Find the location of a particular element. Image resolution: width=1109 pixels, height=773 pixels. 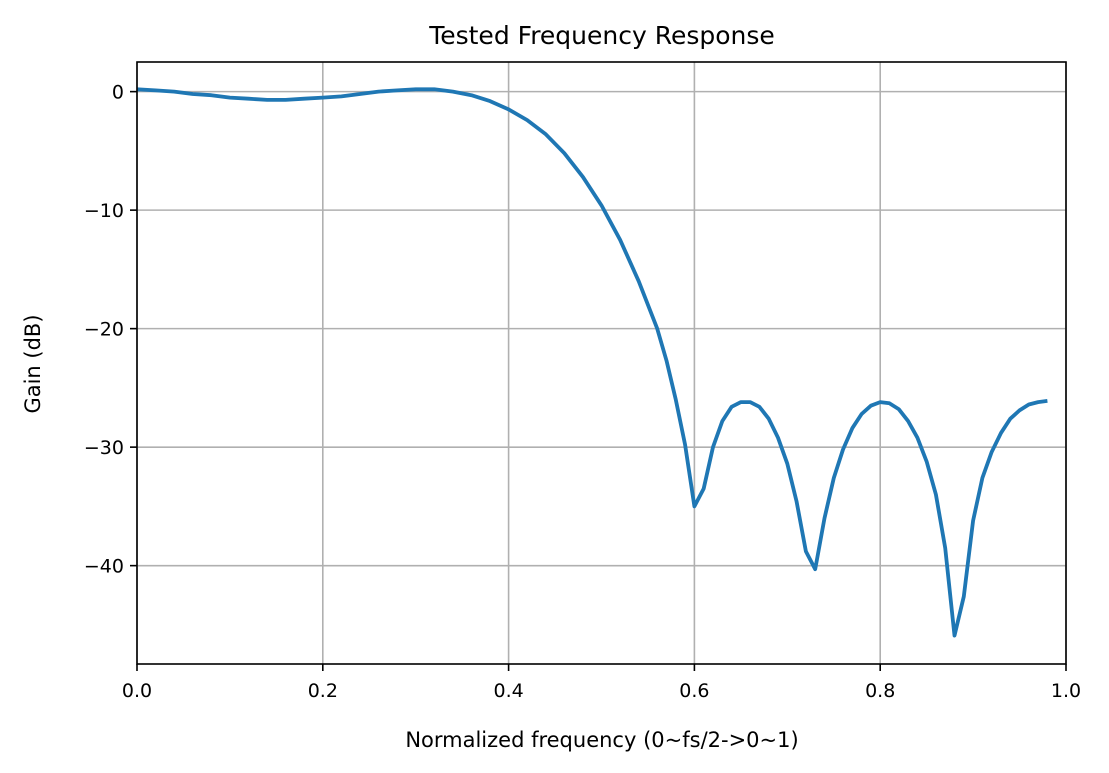

y-tick-label: −30 is located at coordinates (104, 448).